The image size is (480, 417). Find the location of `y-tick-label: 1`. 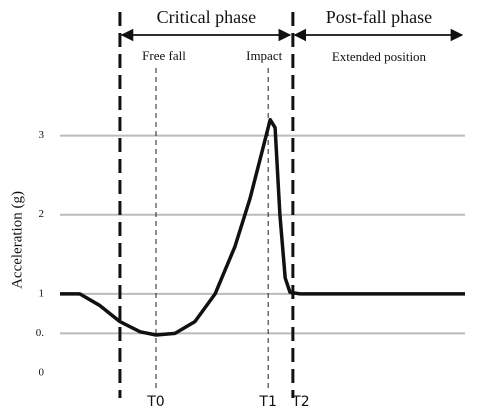

y-tick-label: 1 is located at coordinates (42, 293).